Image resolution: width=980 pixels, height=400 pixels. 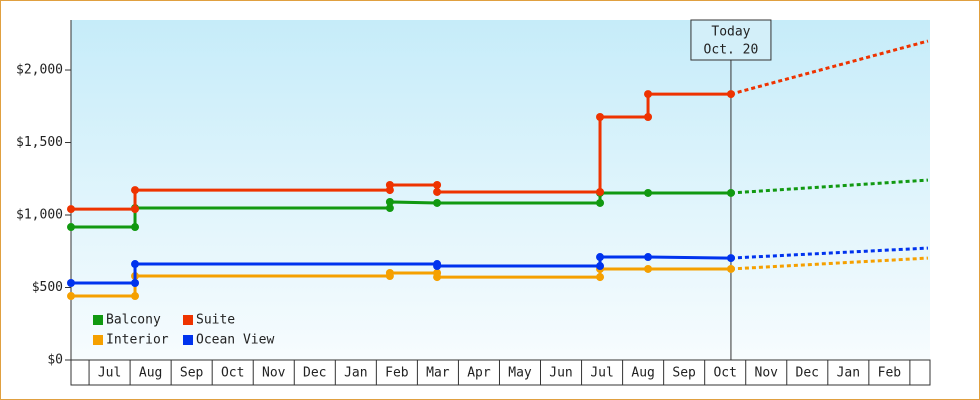 I want to click on legend-label: Balcony, so click(x=133, y=320).